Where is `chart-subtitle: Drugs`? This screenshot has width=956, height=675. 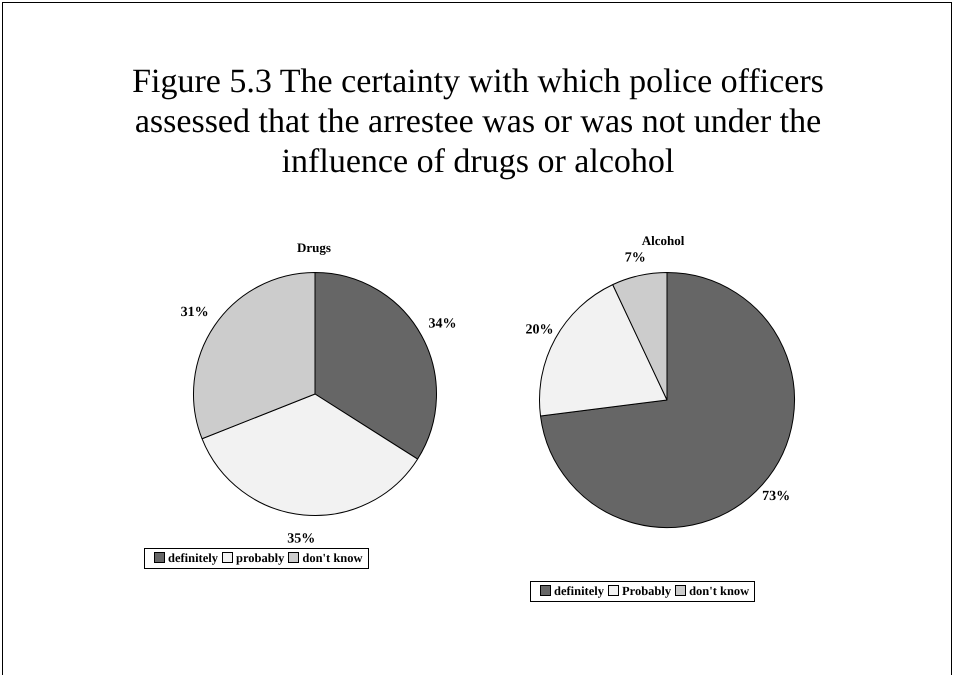
chart-subtitle: Drugs is located at coordinates (314, 248).